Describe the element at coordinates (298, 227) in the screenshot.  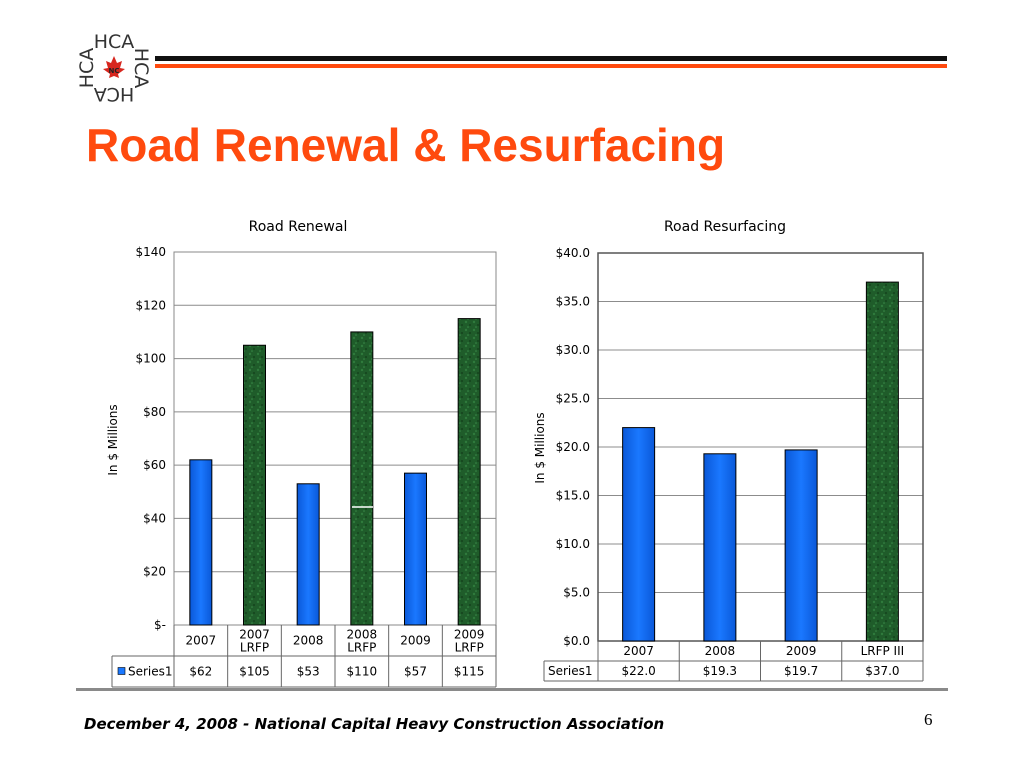
I see `chart1-title: Road Renewal` at that location.